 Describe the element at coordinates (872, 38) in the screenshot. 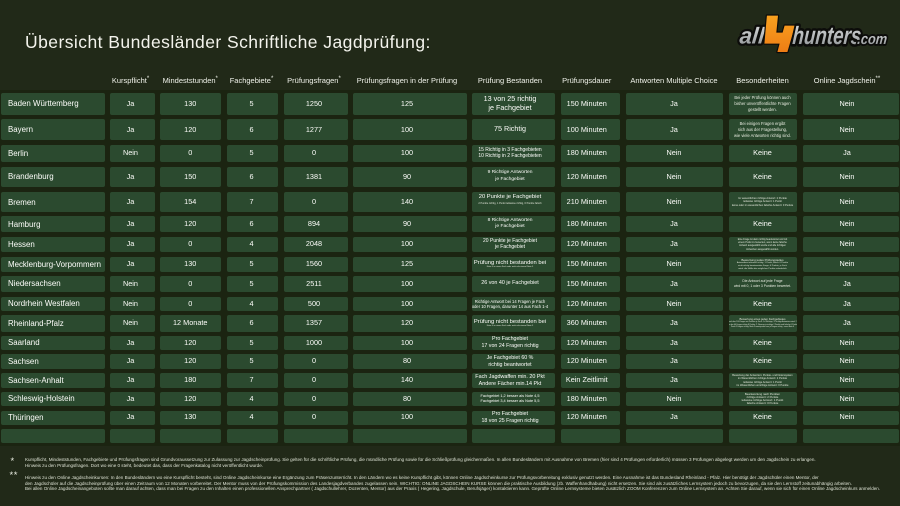

I see `svg-text: .com` at that location.